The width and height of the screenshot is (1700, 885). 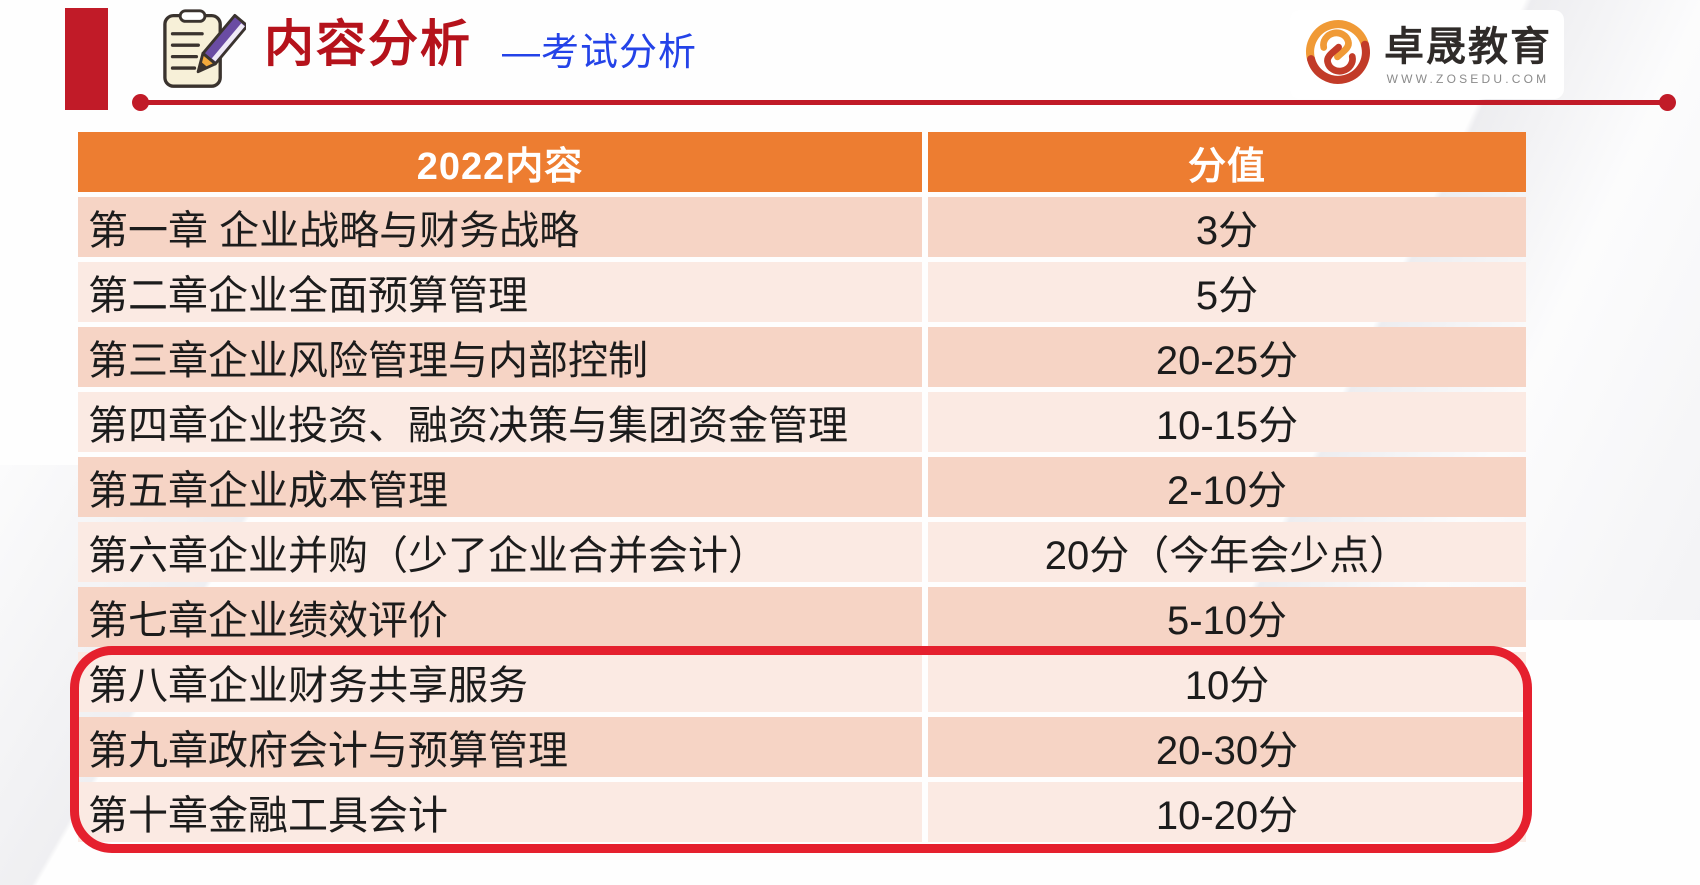 I want to click on chapter-cell: 第二章企业全面预算管理, so click(x=500, y=292).